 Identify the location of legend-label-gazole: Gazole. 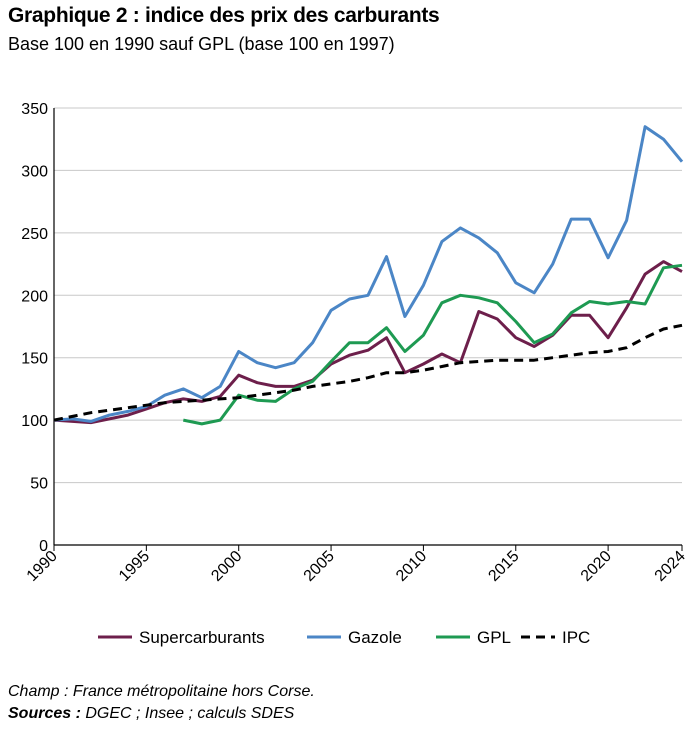
(375, 637).